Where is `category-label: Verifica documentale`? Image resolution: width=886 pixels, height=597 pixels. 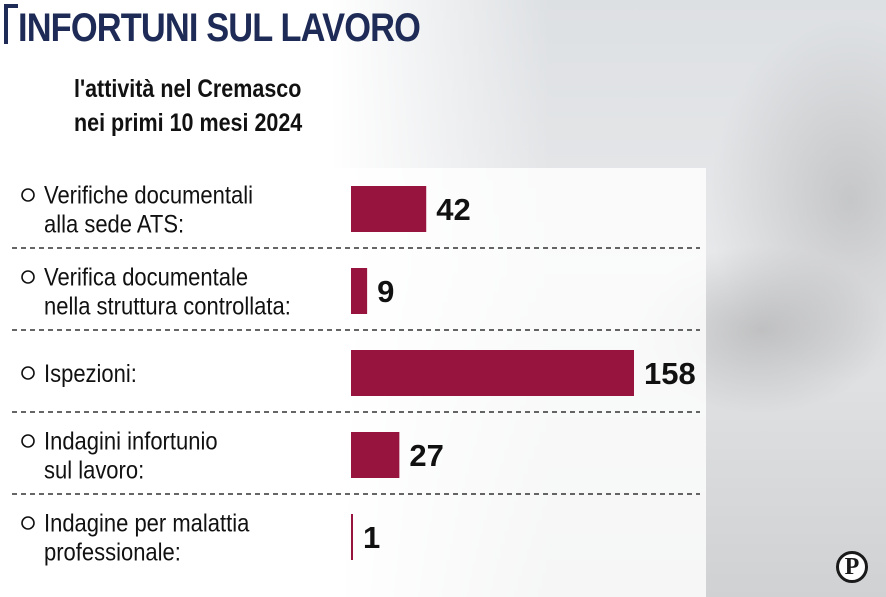 category-label: Verifica documentale is located at coordinates (146, 277).